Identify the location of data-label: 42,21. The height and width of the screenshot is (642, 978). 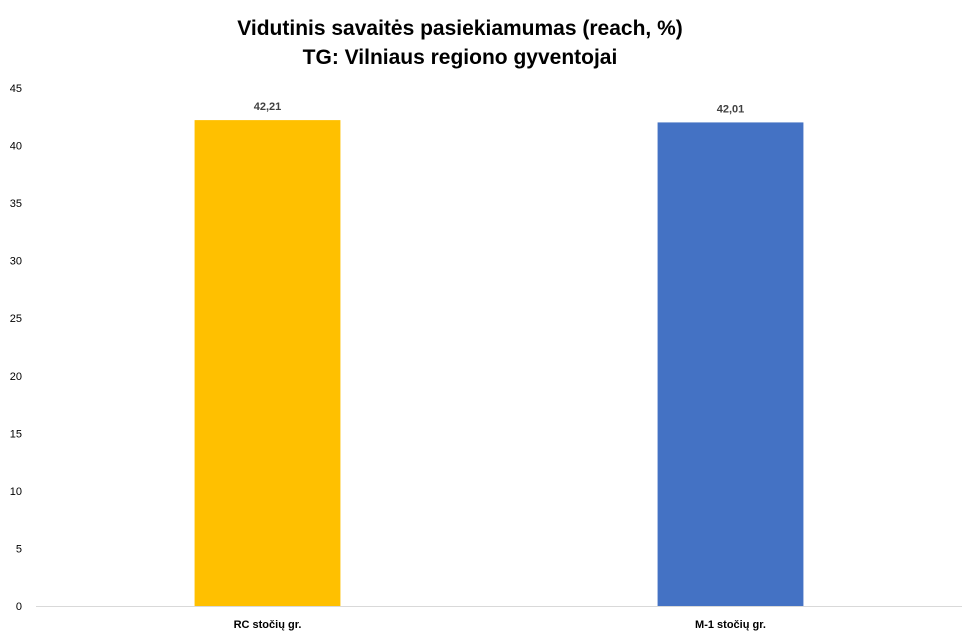
(268, 107).